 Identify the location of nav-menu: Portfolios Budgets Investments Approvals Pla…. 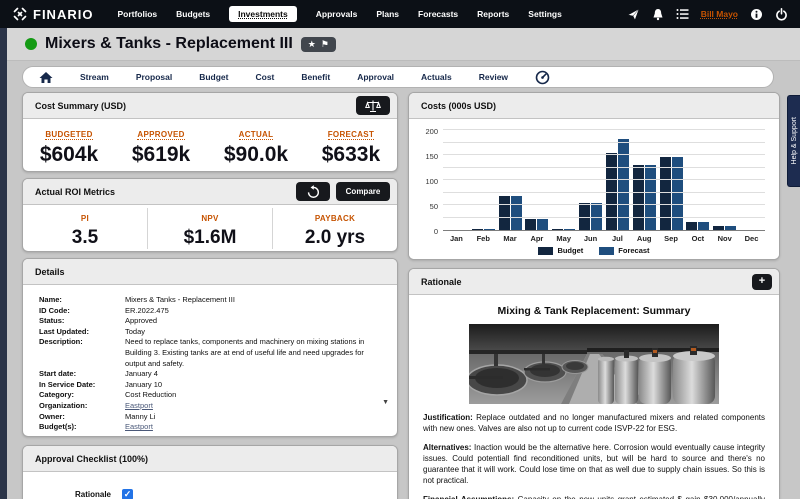
(339, 14).